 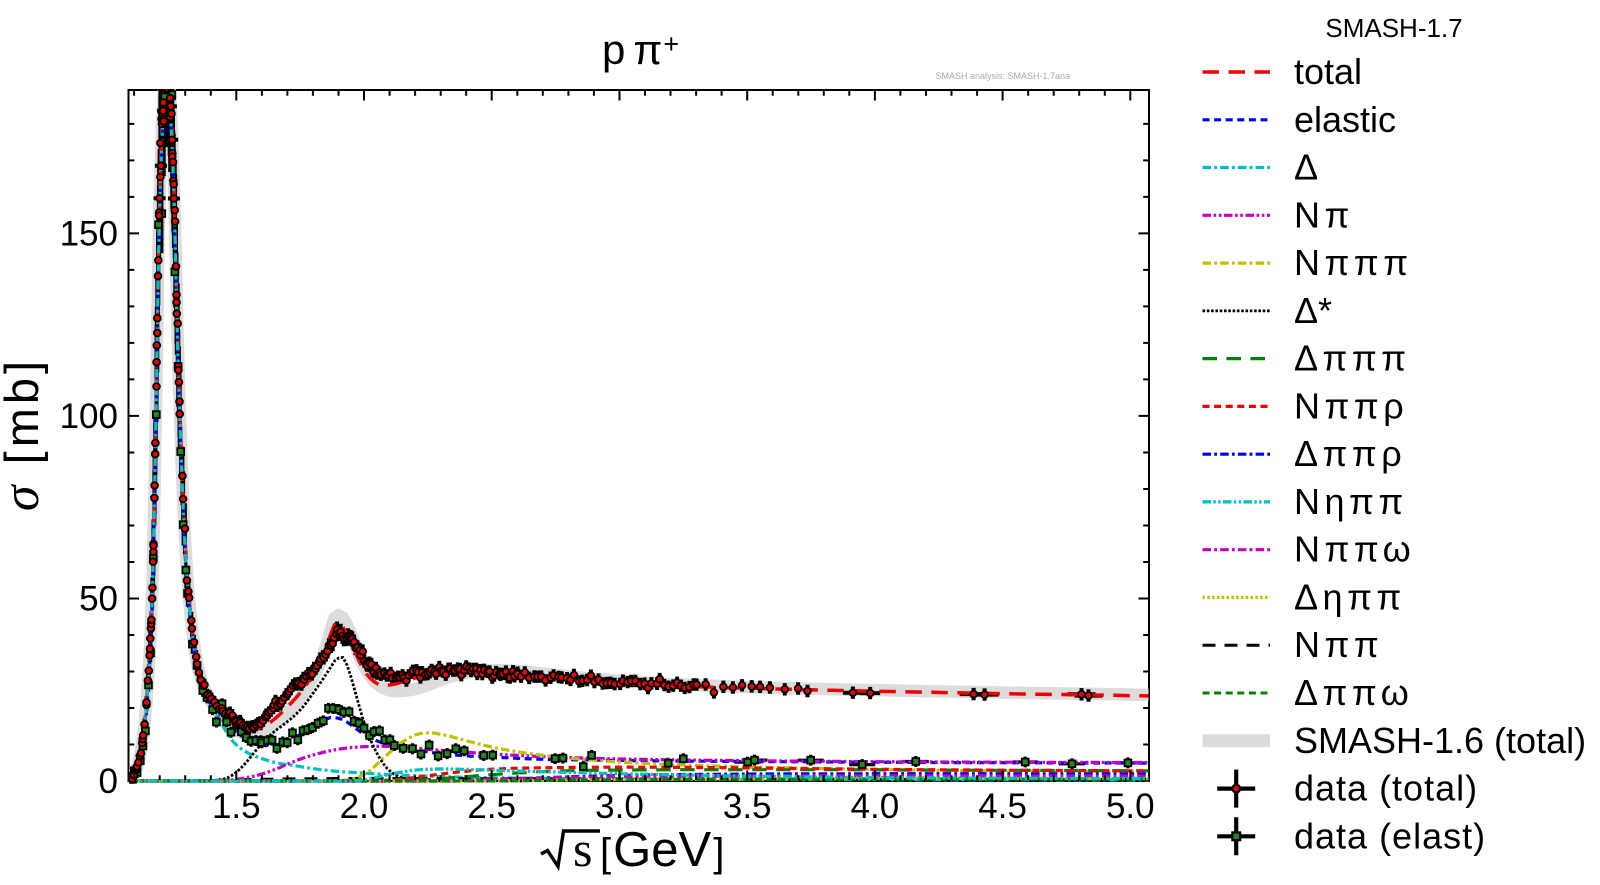 I want to click on svg-text: 100, so click(x=89, y=416).